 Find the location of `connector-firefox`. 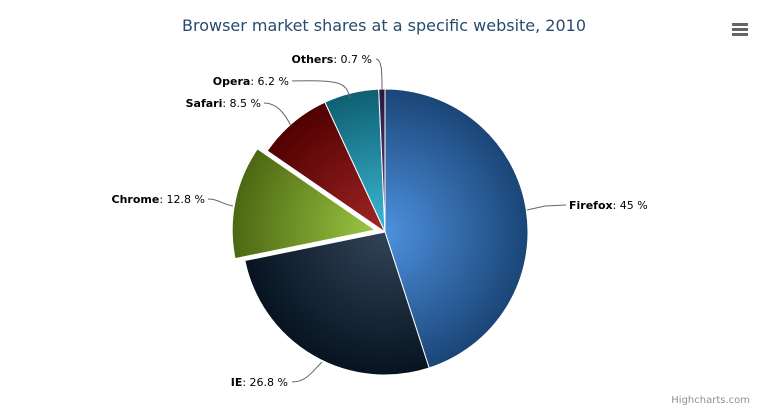

connector-firefox is located at coordinates (546, 207).